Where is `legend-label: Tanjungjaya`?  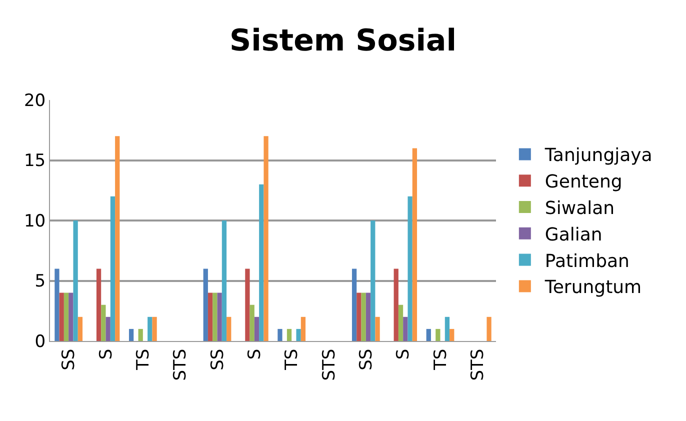 legend-label: Tanjungjaya is located at coordinates (598, 155).